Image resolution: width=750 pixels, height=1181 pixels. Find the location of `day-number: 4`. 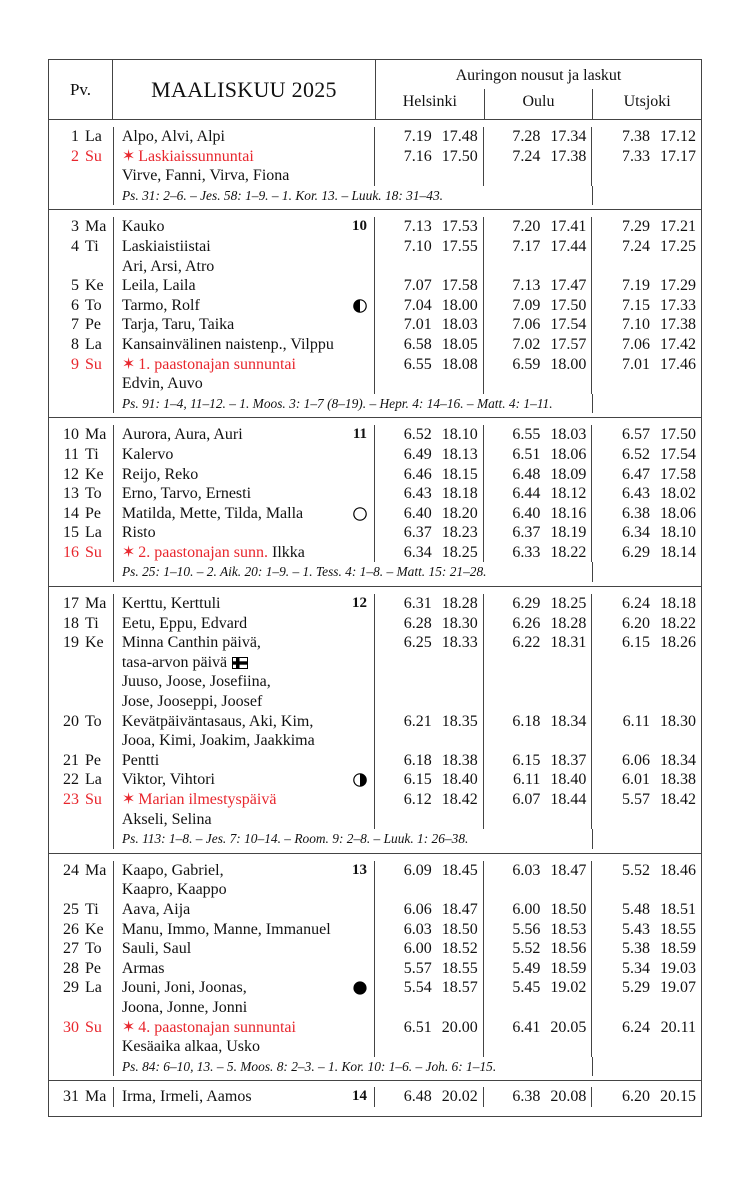

day-number: 4 is located at coordinates (75, 246).